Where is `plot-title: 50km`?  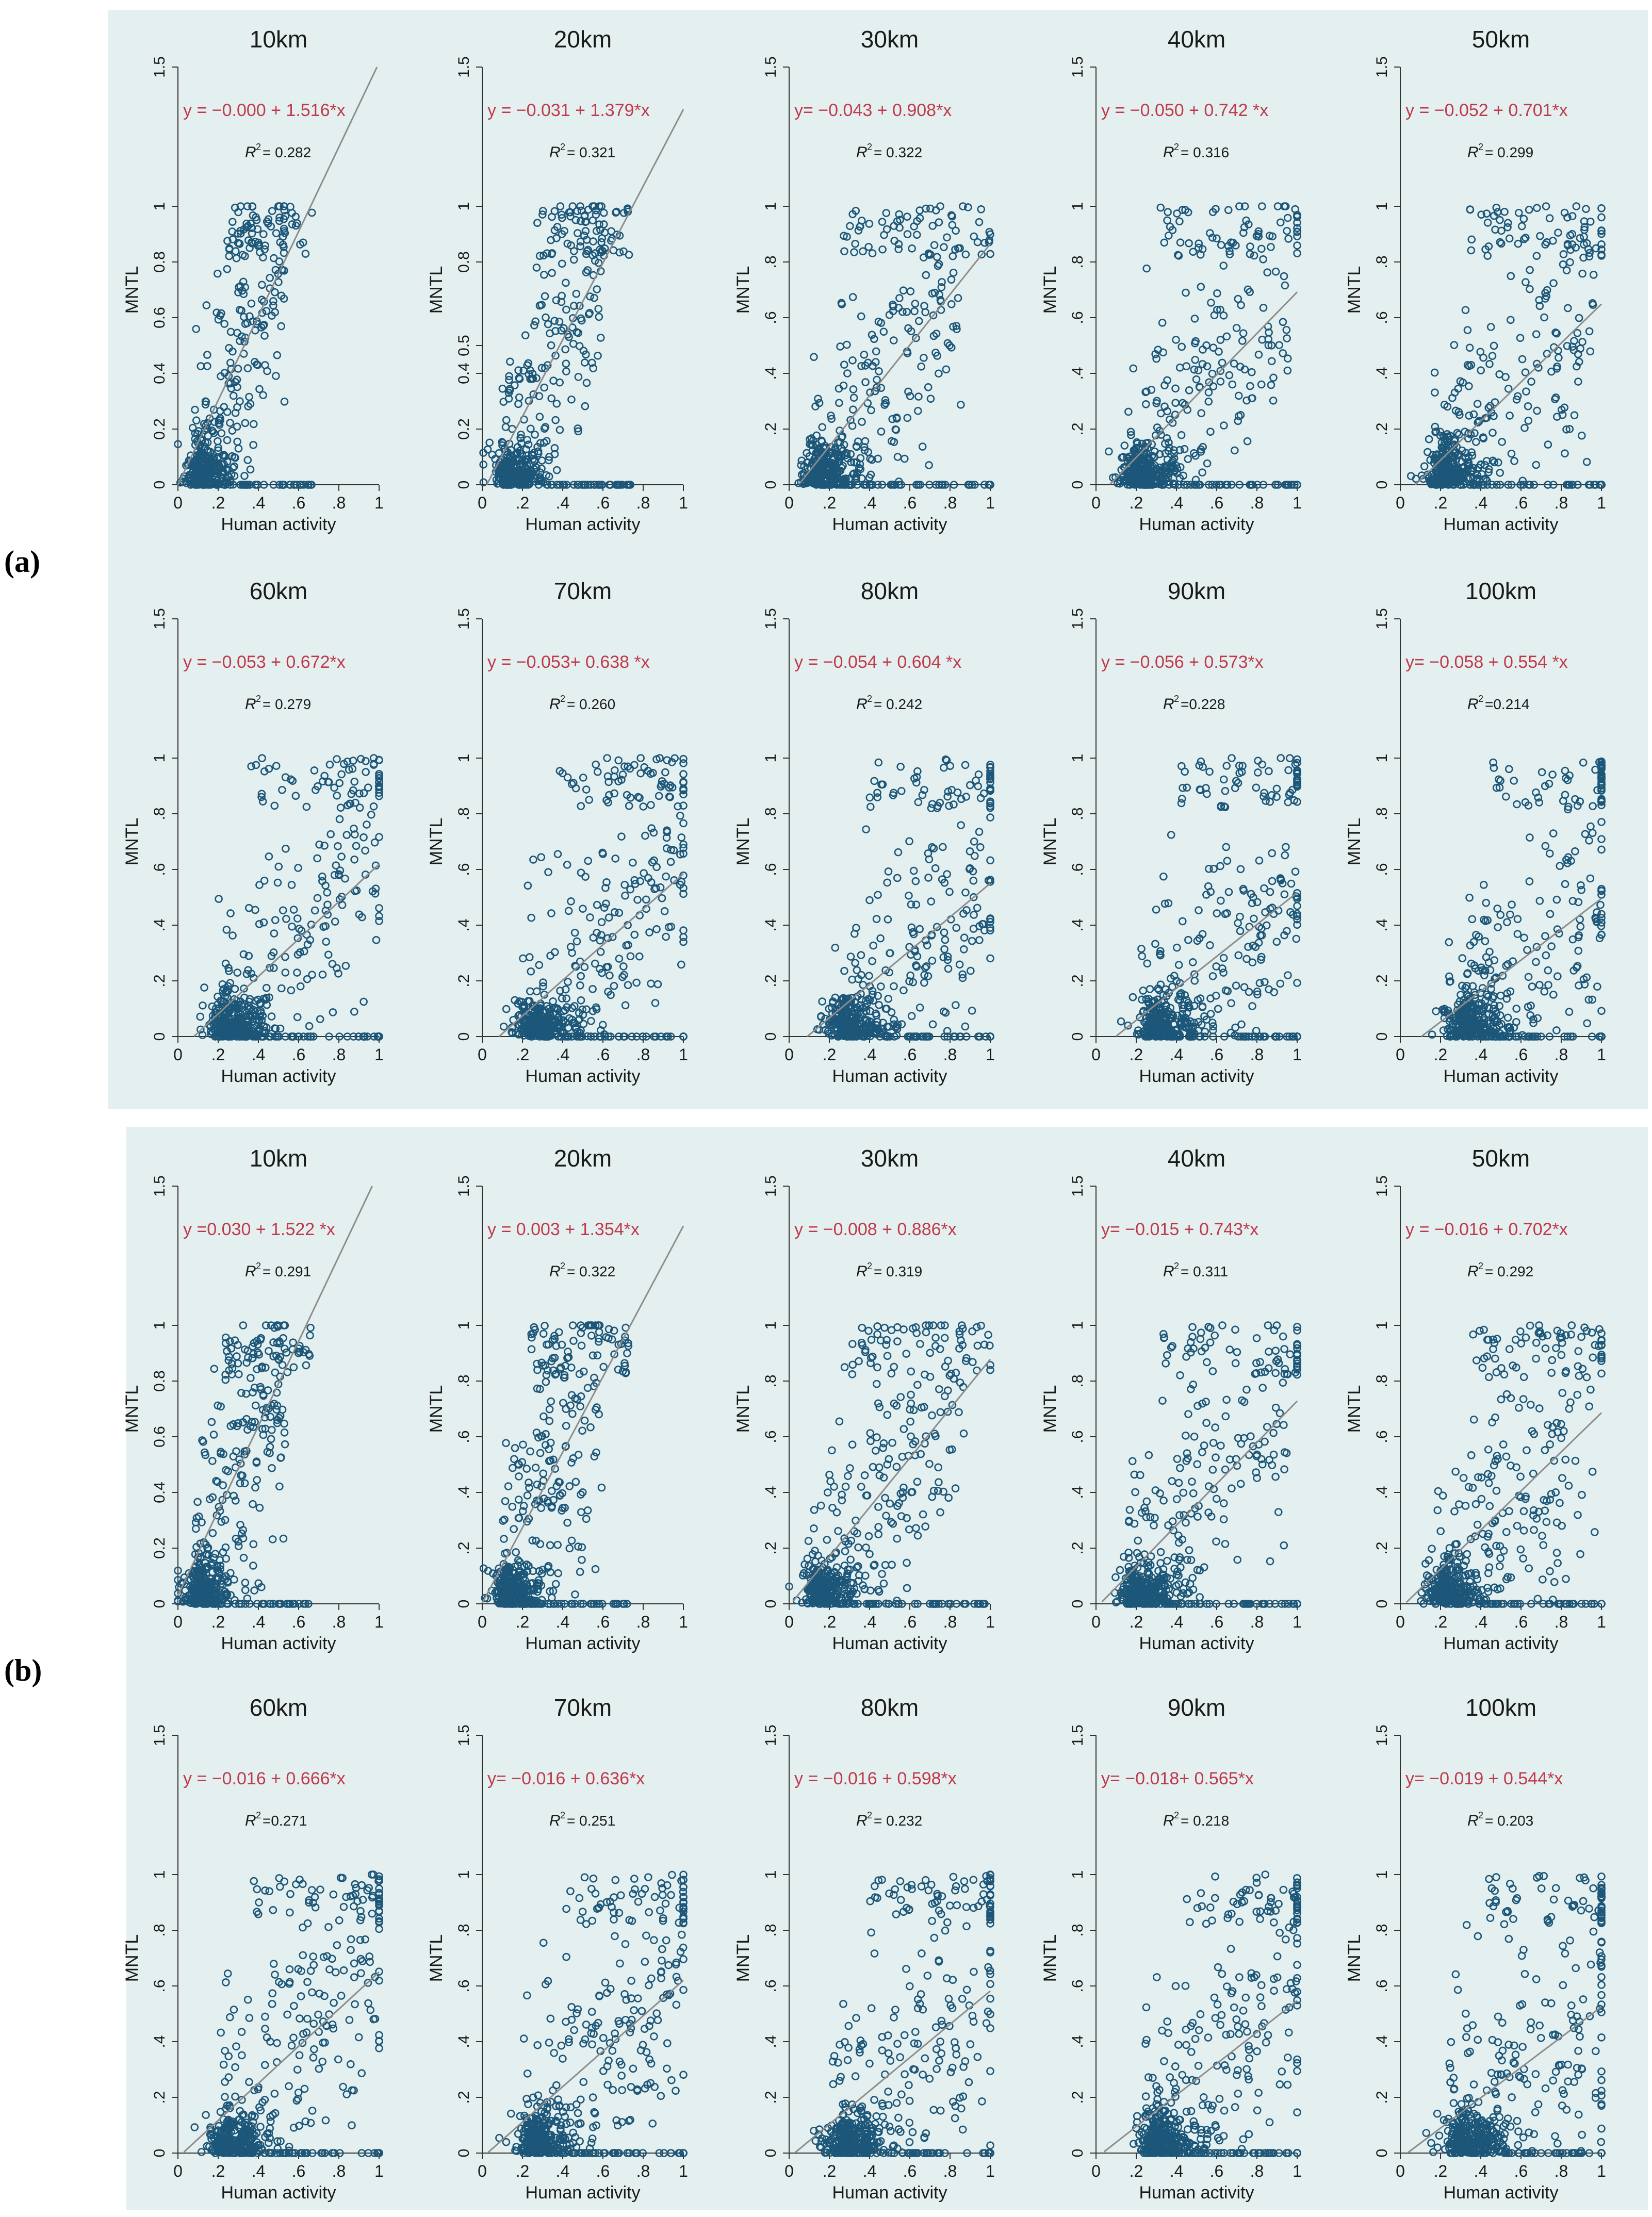
plot-title: 50km is located at coordinates (1501, 39).